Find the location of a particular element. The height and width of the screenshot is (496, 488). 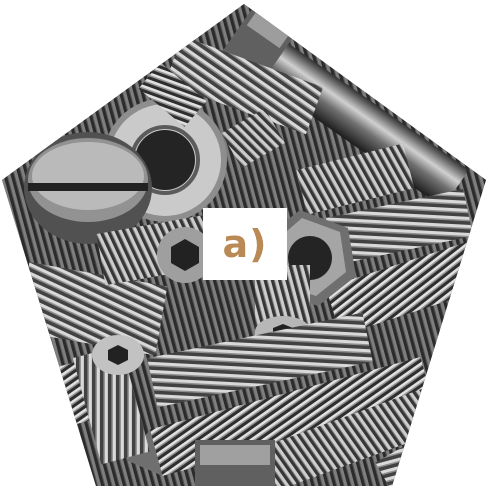

panel-label: a) is located at coordinates (245, 244).